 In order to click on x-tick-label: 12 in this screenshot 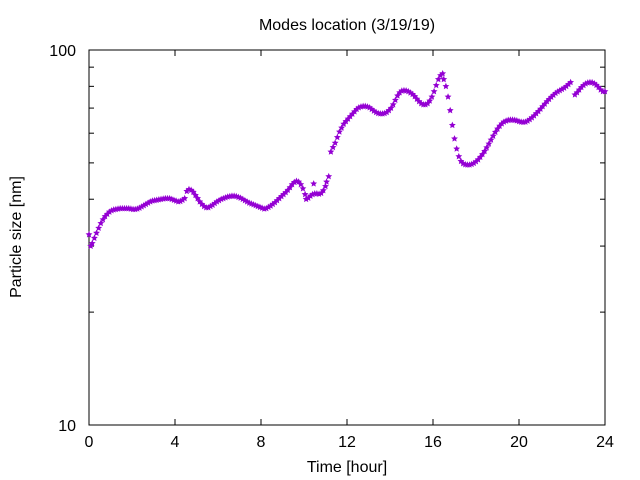, I will do `click(347, 442)`.